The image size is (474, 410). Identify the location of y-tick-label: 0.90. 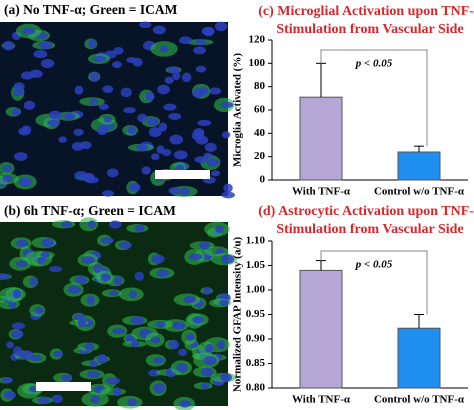
(256, 339).